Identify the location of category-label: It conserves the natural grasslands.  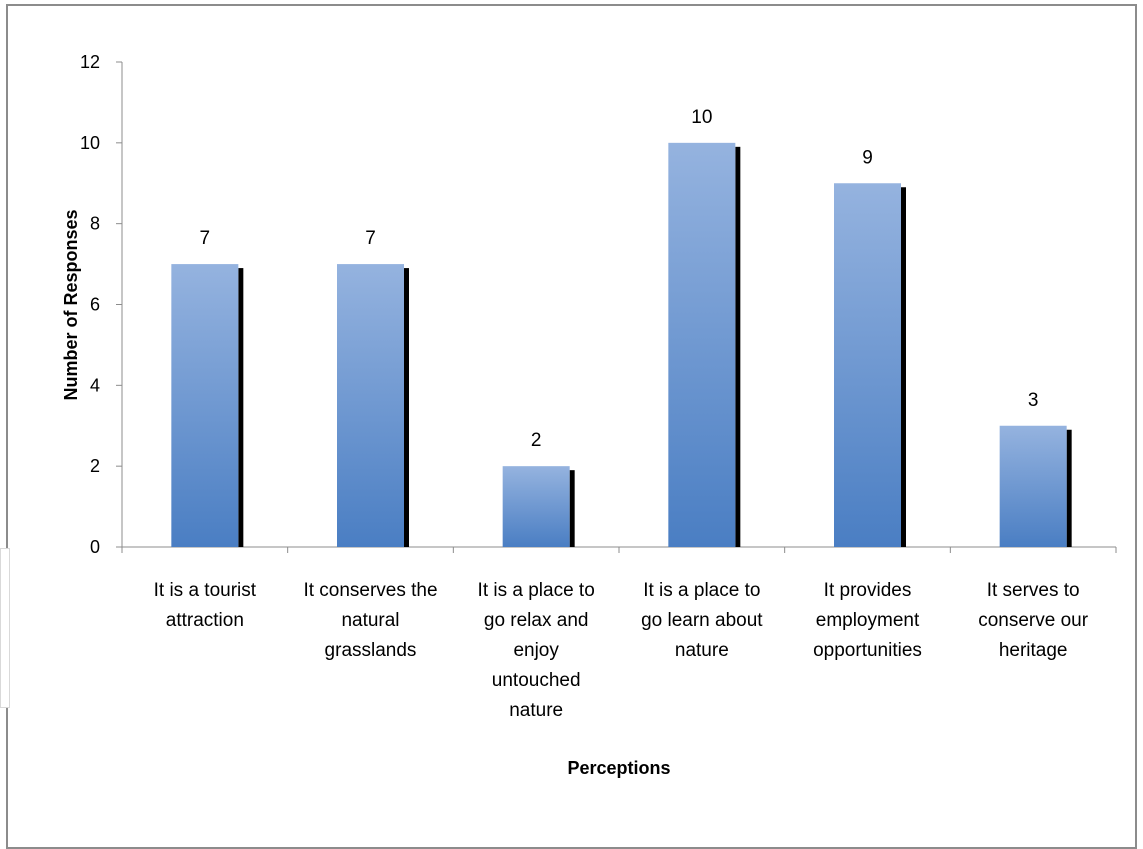
(370, 620).